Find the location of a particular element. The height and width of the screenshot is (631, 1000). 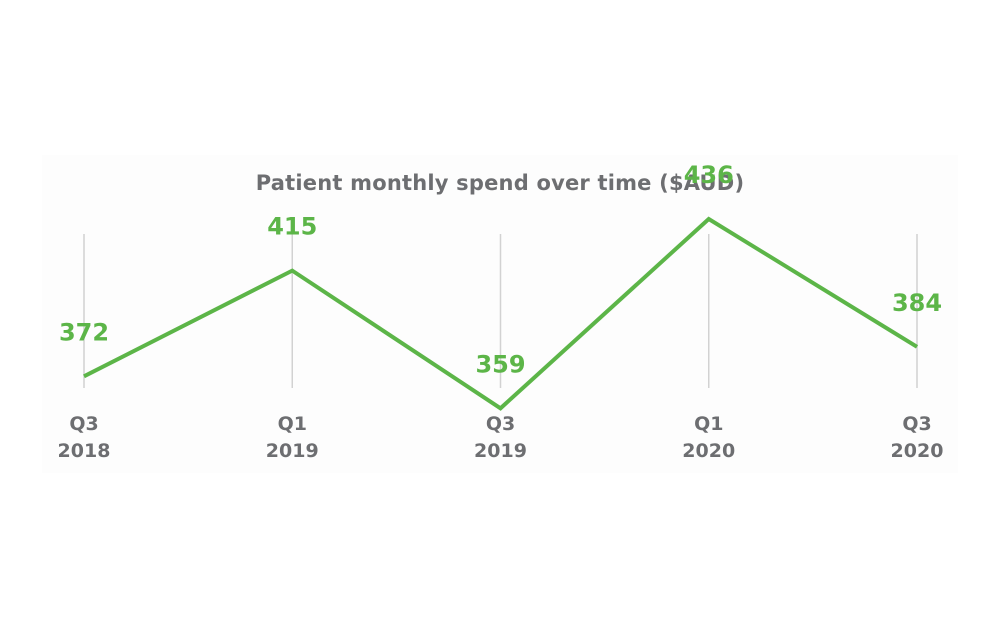

x-tick-year-1: 2019 is located at coordinates (292, 451).